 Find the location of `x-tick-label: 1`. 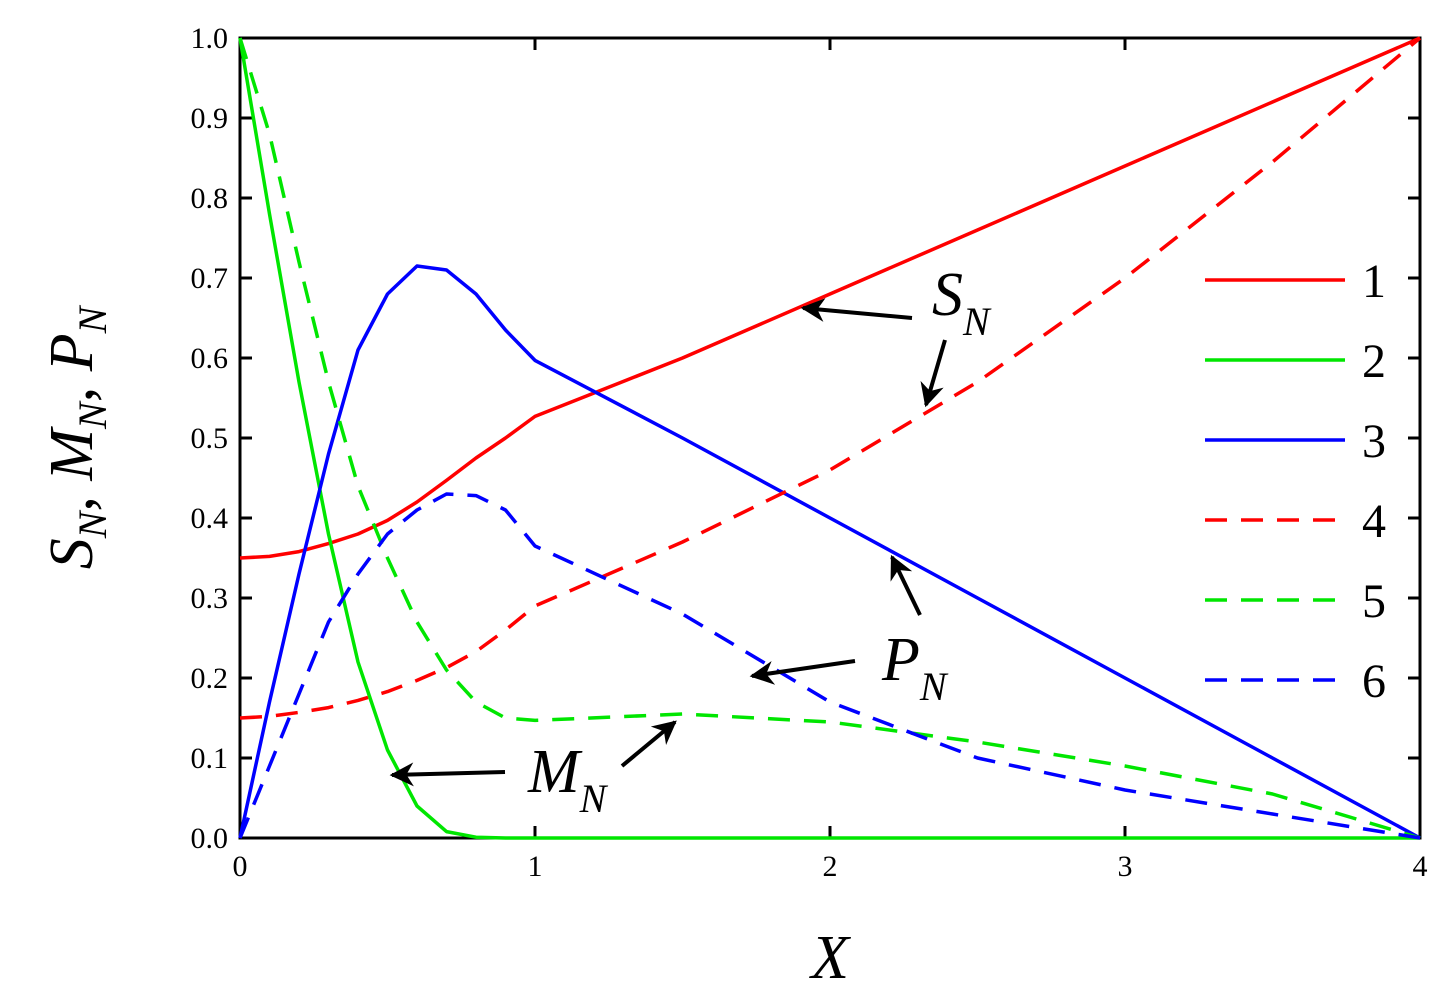

x-tick-label: 1 is located at coordinates (535, 866).